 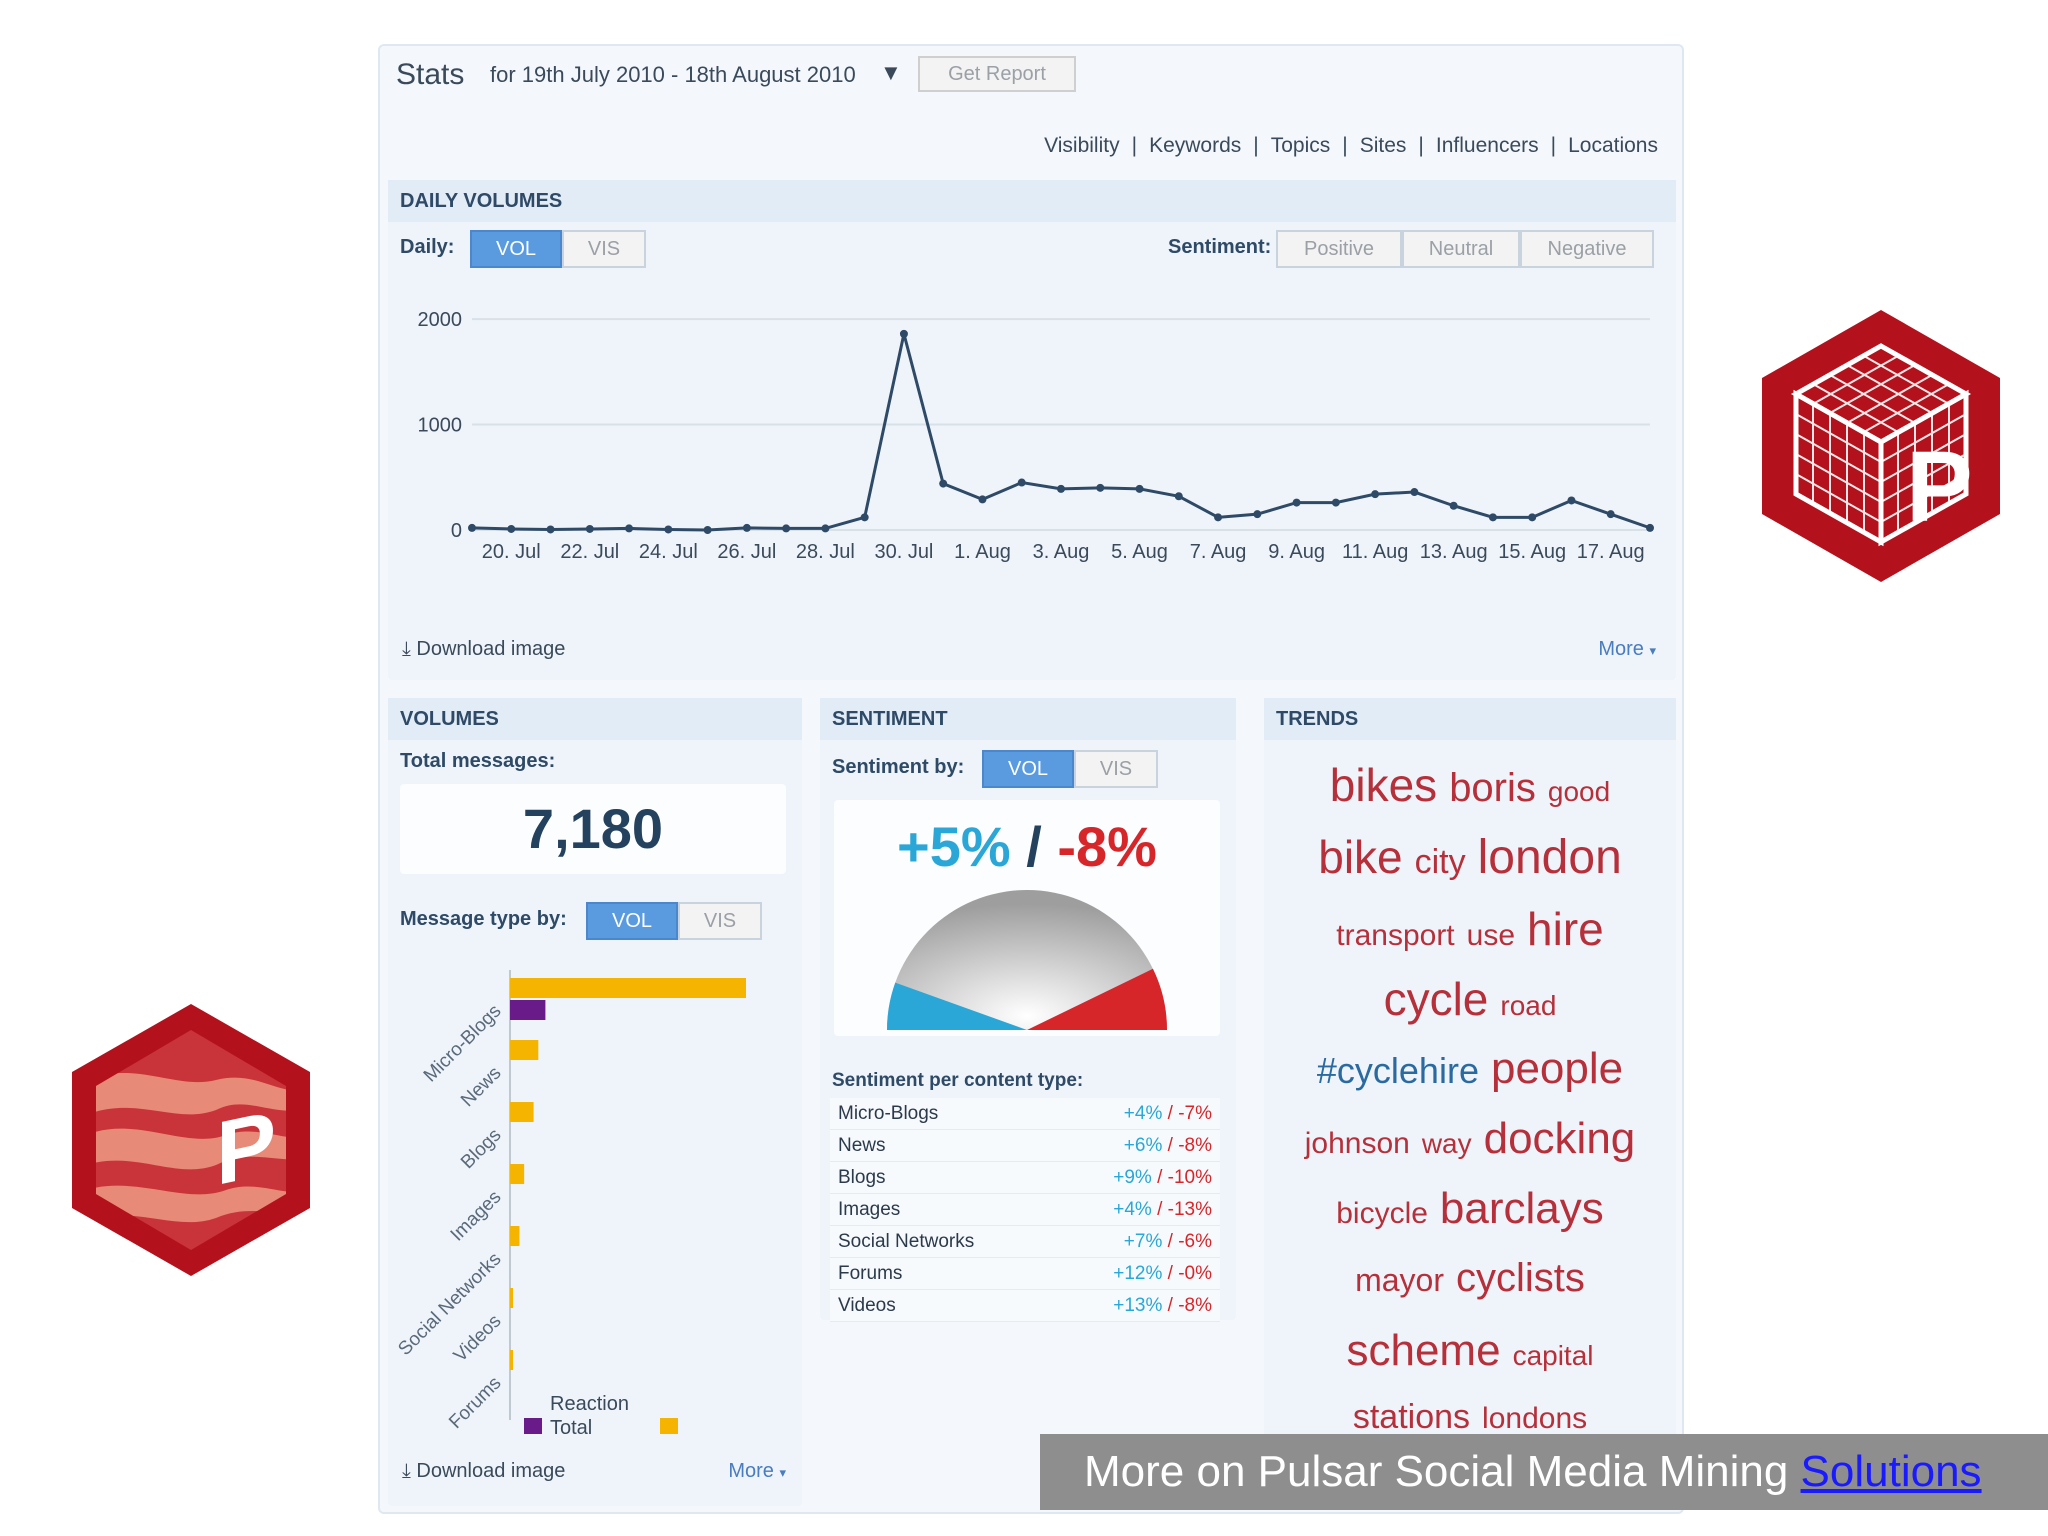 I want to click on sentiment-by-label: Sentiment by:, so click(x=898, y=767).